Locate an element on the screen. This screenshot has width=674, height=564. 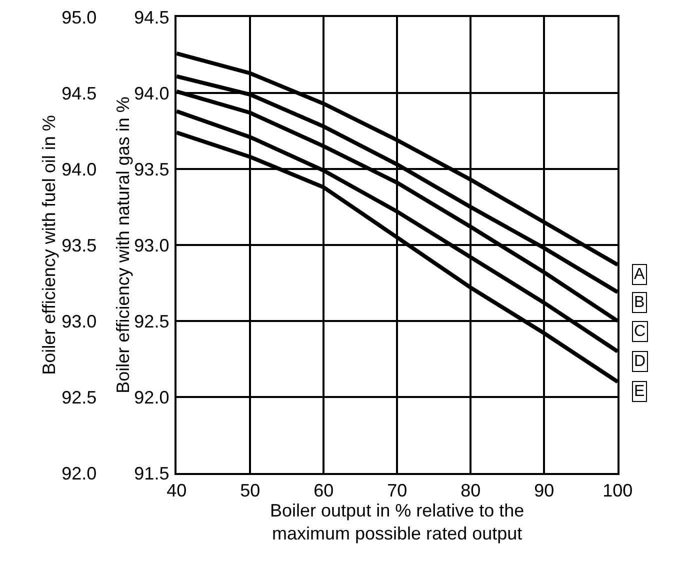
legend-label: E is located at coordinates (639, 391).